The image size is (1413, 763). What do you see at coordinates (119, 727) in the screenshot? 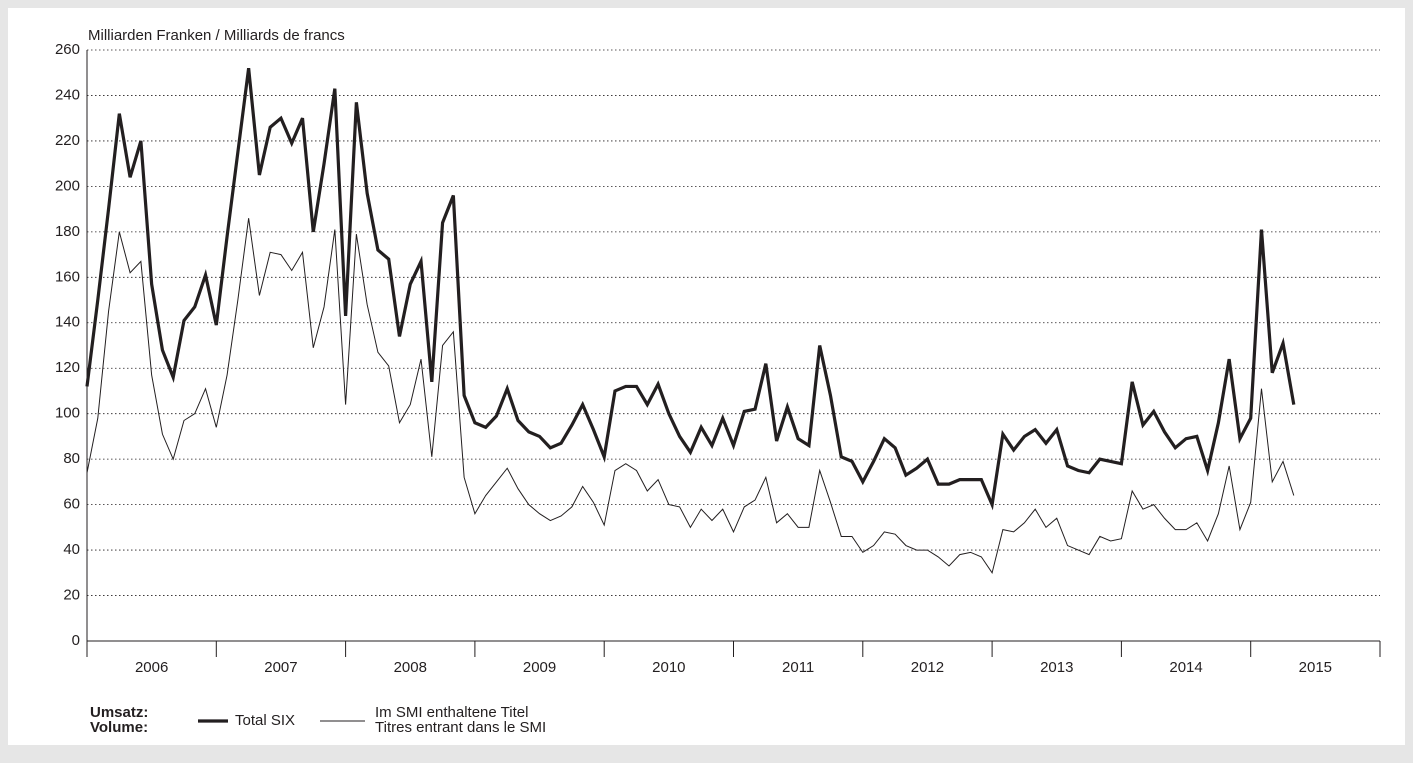
I see `legend-title: Volume:` at bounding box center [119, 727].